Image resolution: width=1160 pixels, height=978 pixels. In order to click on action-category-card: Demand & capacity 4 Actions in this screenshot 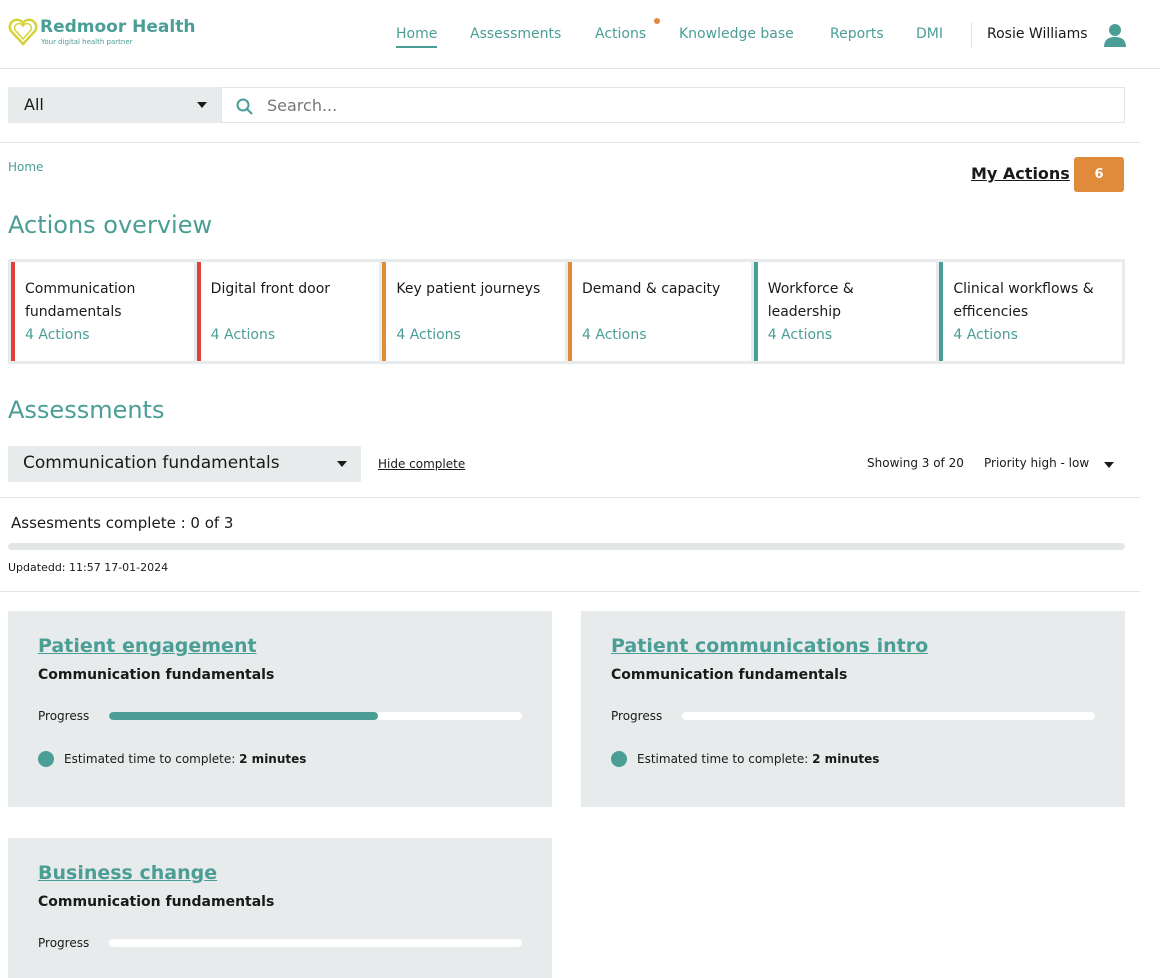, I will do `click(659, 311)`.